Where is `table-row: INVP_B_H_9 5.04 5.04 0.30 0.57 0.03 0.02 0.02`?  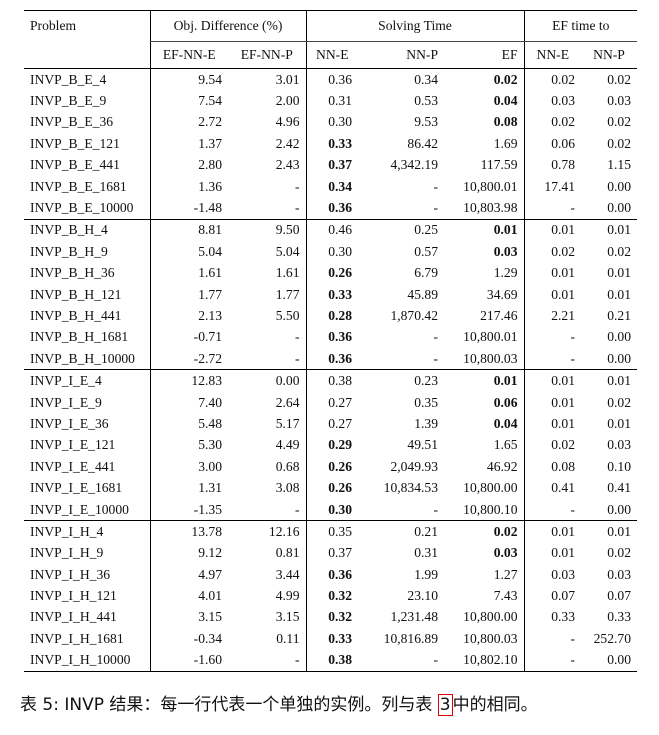 table-row: INVP_B_H_9 5.04 5.04 0.30 0.57 0.03 0.02 0.02 is located at coordinates (330, 252).